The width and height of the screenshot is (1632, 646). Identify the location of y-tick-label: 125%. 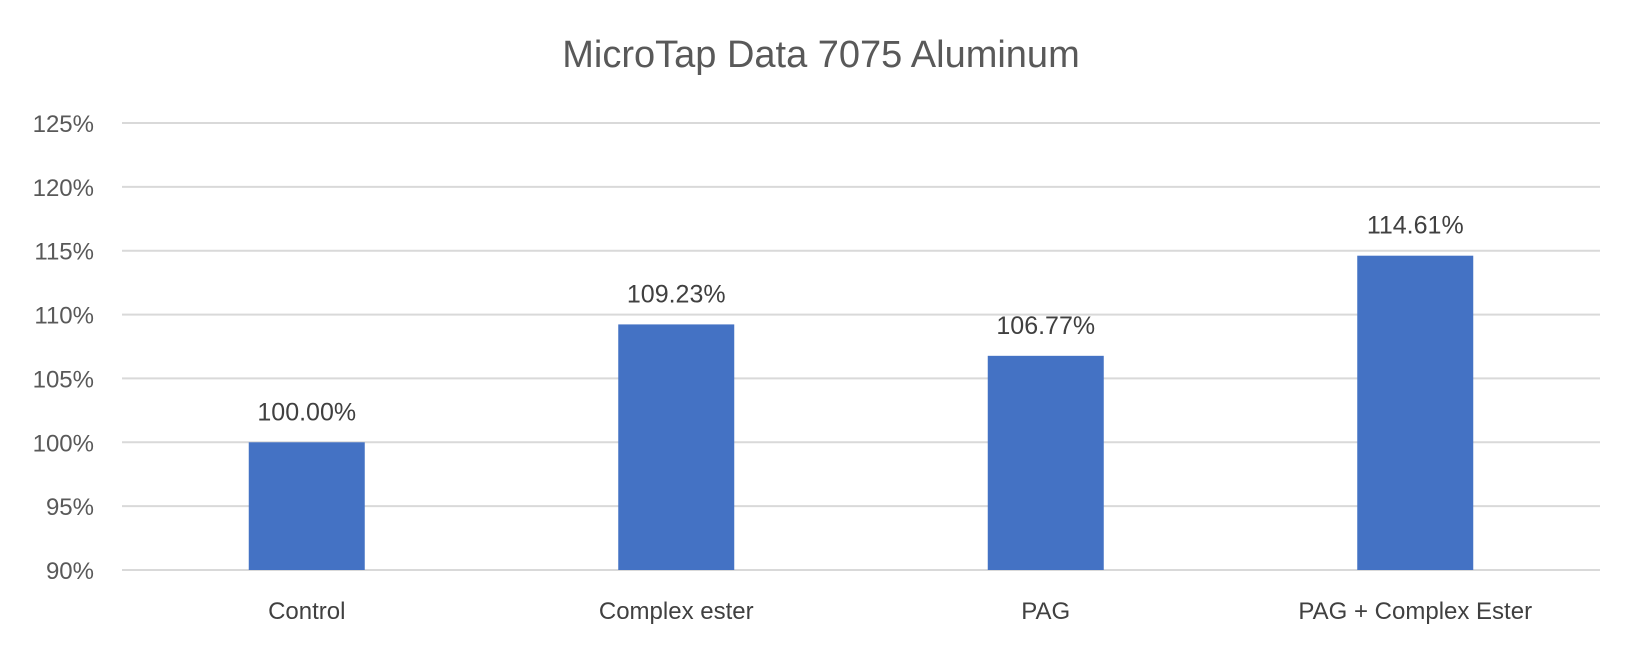
(63, 124).